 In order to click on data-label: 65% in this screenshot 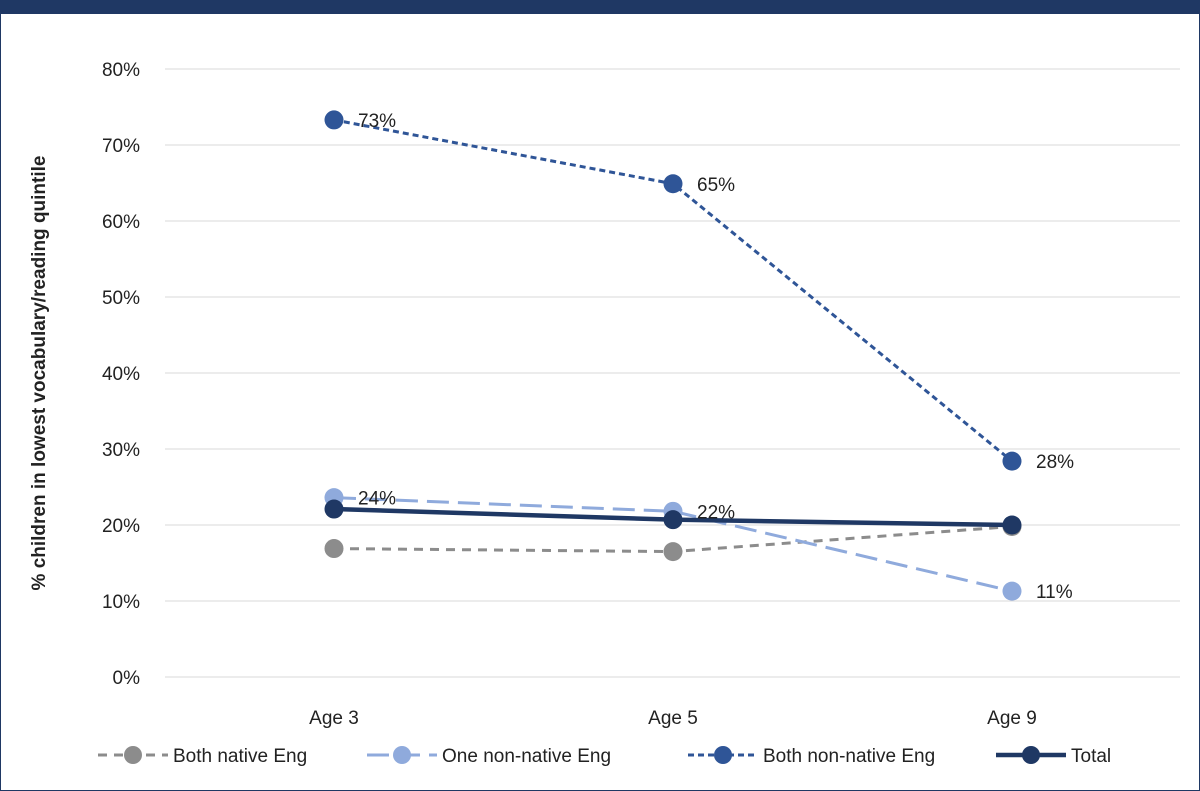, I will do `click(716, 185)`.